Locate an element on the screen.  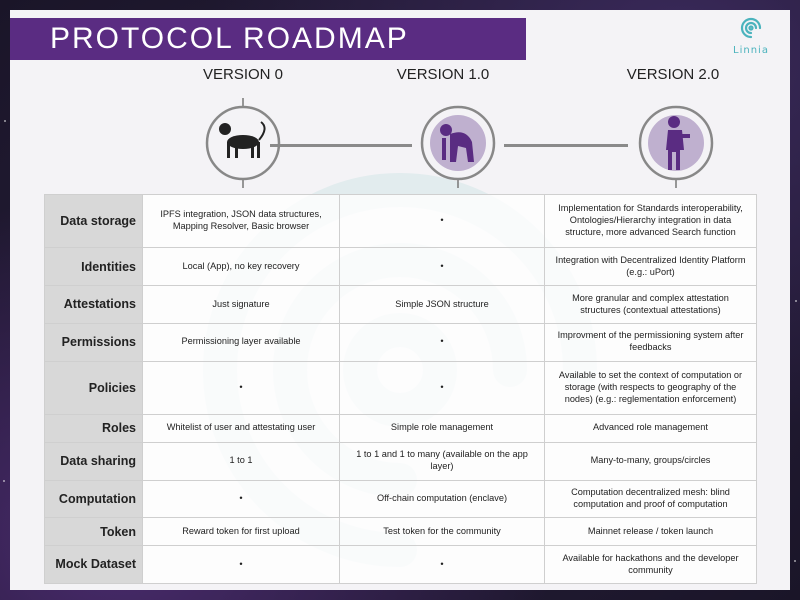
crouching-figure-icon is located at coordinates (458, 146).